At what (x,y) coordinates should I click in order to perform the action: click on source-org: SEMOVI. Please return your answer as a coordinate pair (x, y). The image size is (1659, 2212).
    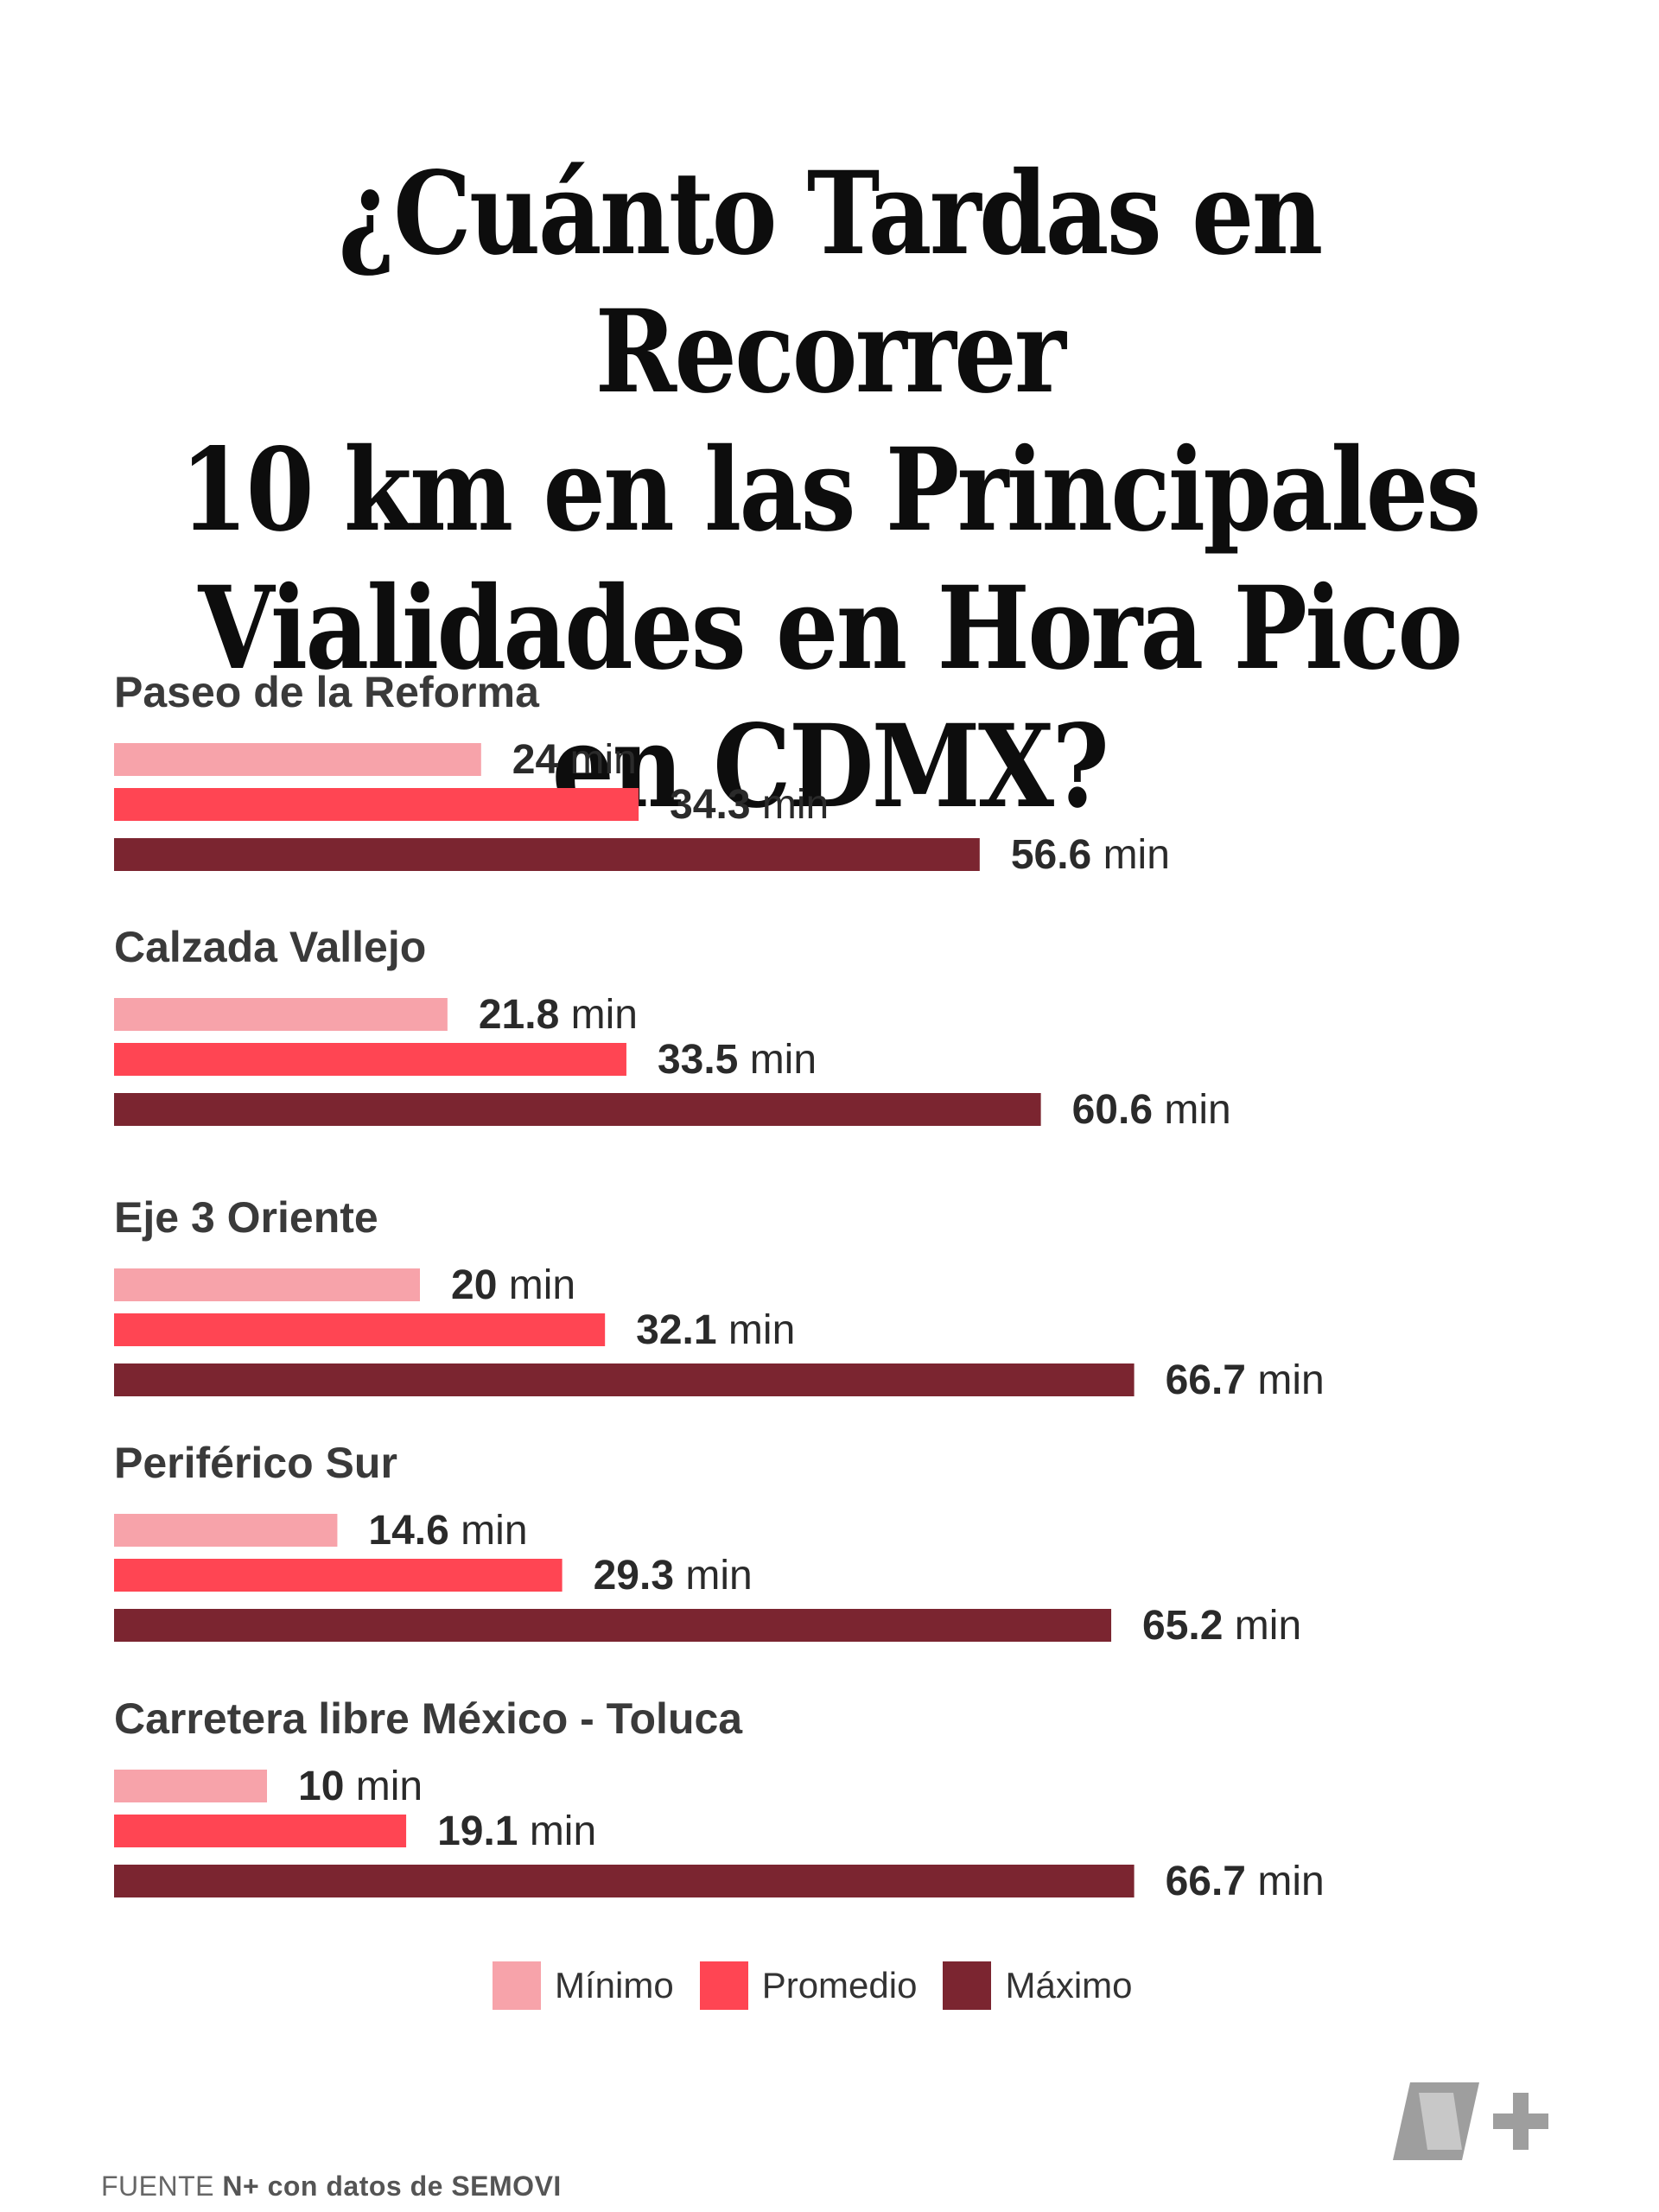
    Looking at the image, I should click on (506, 2186).